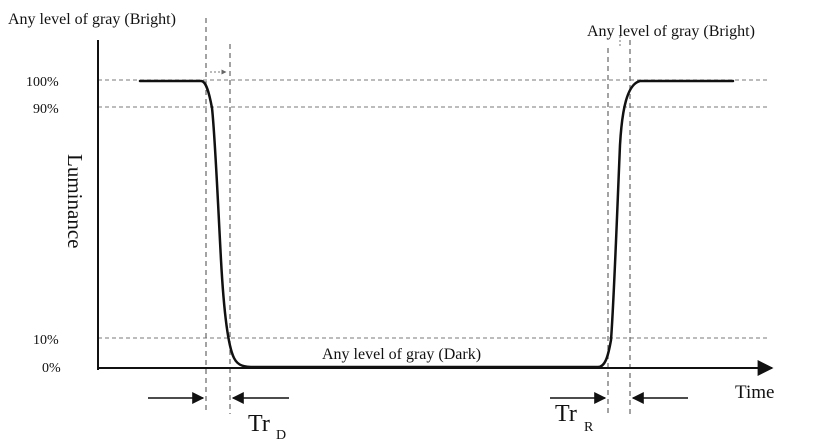 The image size is (814, 443). I want to click on y-axis-label: Luminance, so click(75, 201).